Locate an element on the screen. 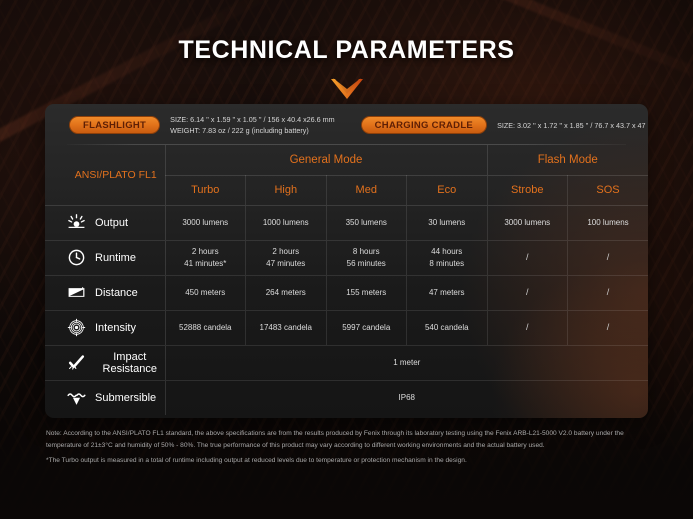 Image resolution: width=693 pixels, height=519 pixels. cell-intensity-med: 5997 candela is located at coordinates (366, 328).